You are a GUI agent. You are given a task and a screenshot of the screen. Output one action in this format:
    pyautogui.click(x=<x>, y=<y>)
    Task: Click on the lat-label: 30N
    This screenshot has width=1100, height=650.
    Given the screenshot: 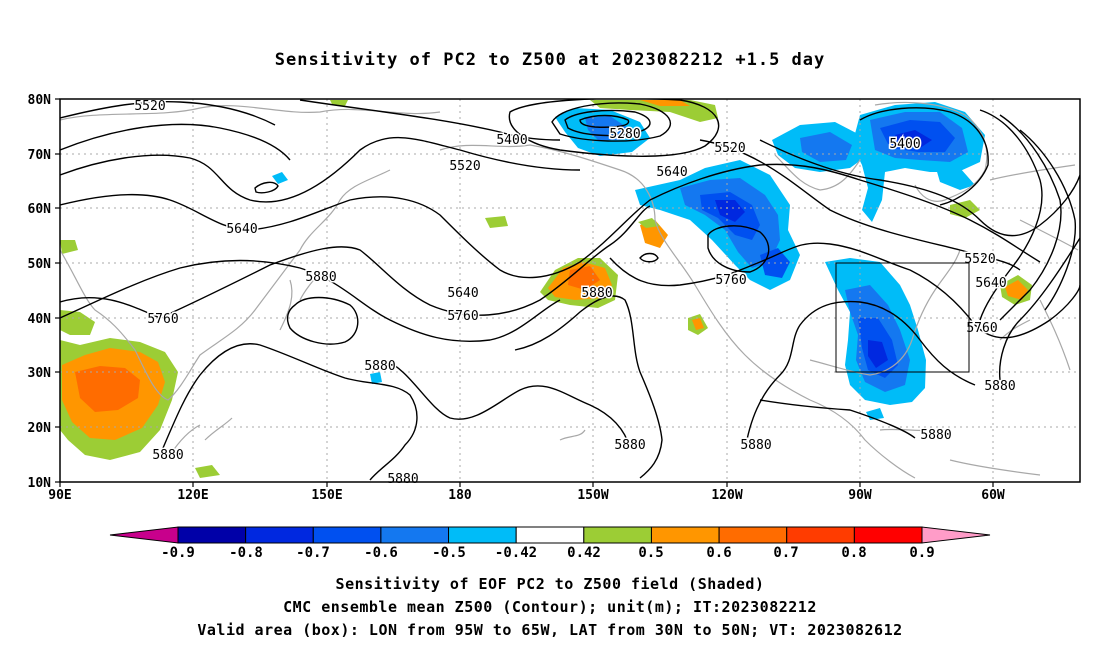 What is the action you would take?
    pyautogui.click(x=40, y=373)
    